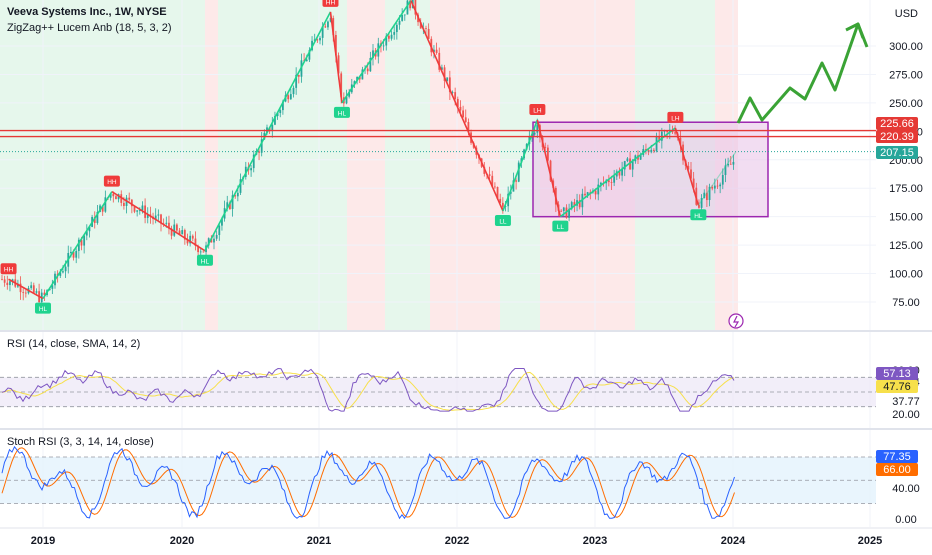 The image size is (932, 555). Describe the element at coordinates (906, 189) in the screenshot. I see `price-axis-tick: 175.00` at that location.